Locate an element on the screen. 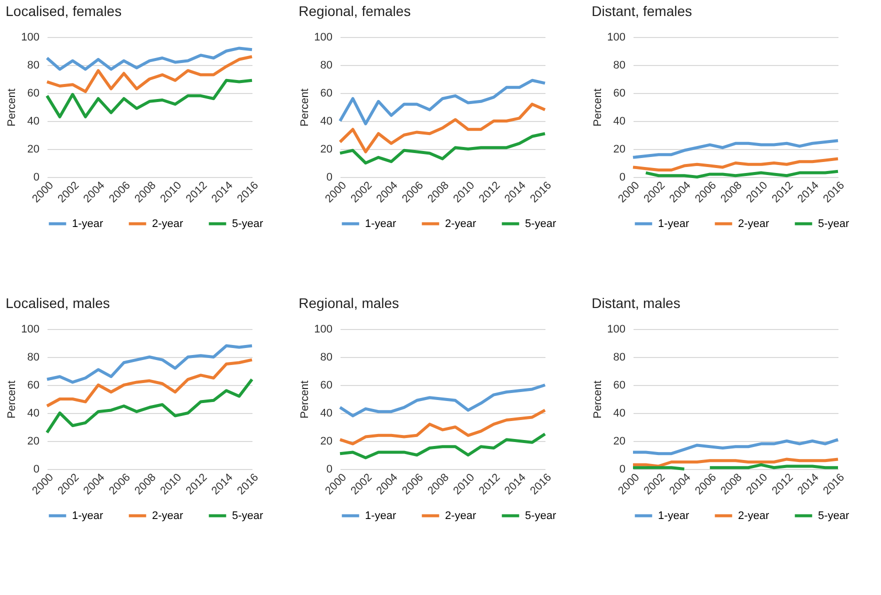  chart-title: Localised, females is located at coordinates (64, 11).